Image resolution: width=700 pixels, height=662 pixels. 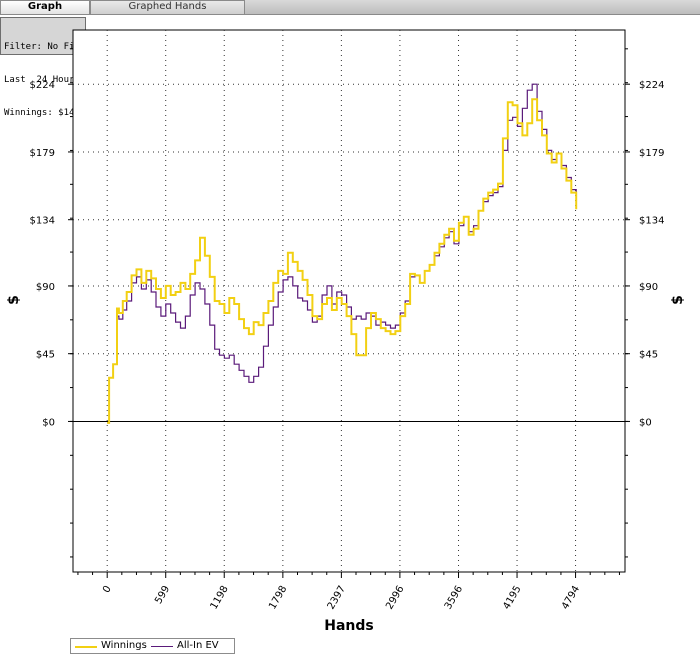 I want to click on y-tick-label-right: $90, so click(x=648, y=287).